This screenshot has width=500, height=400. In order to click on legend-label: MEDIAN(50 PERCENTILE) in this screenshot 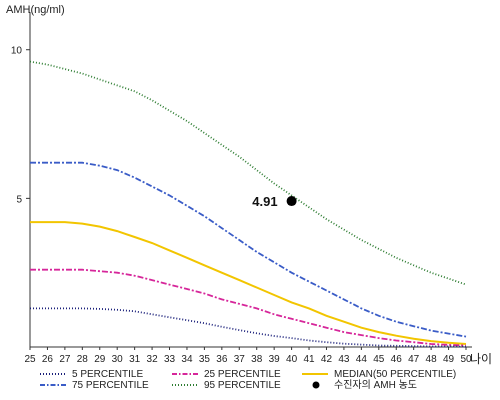, I will do `click(395, 374)`.